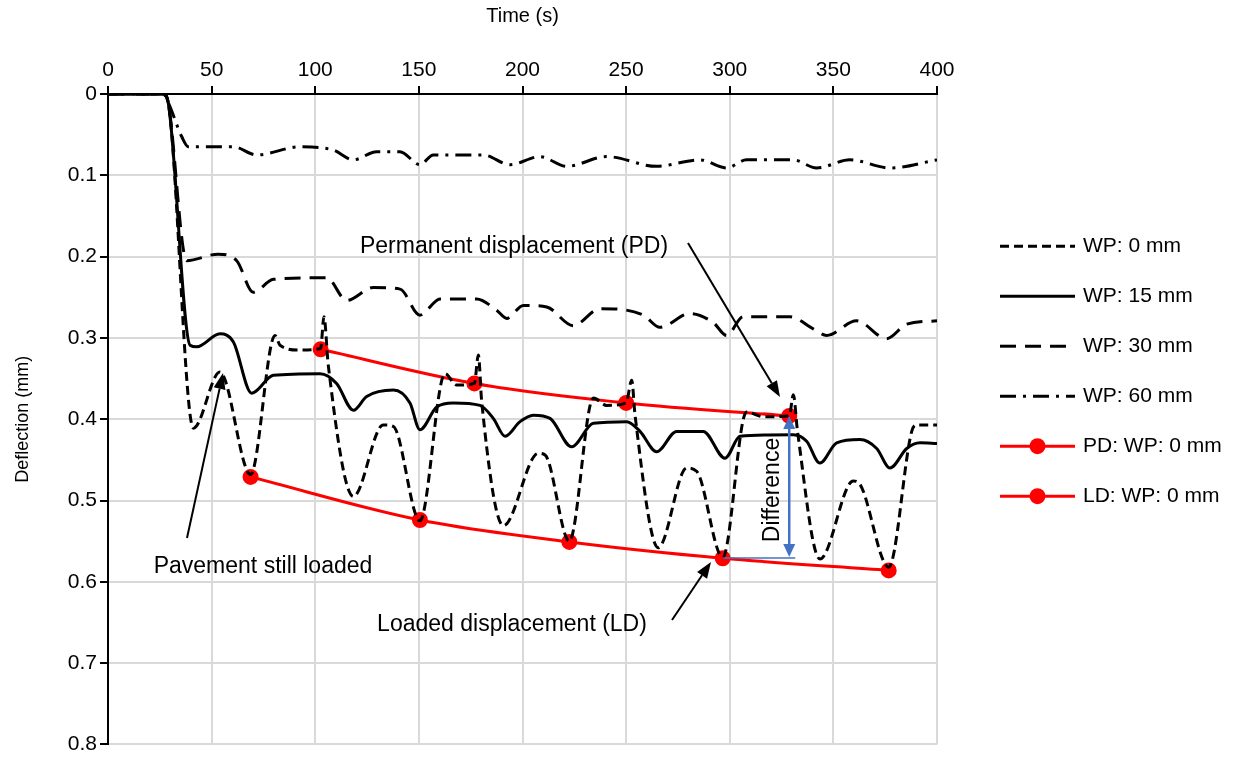 This screenshot has width=1242, height=760. What do you see at coordinates (522, 14) in the screenshot?
I see `x-axis-title: Time (s)` at bounding box center [522, 14].